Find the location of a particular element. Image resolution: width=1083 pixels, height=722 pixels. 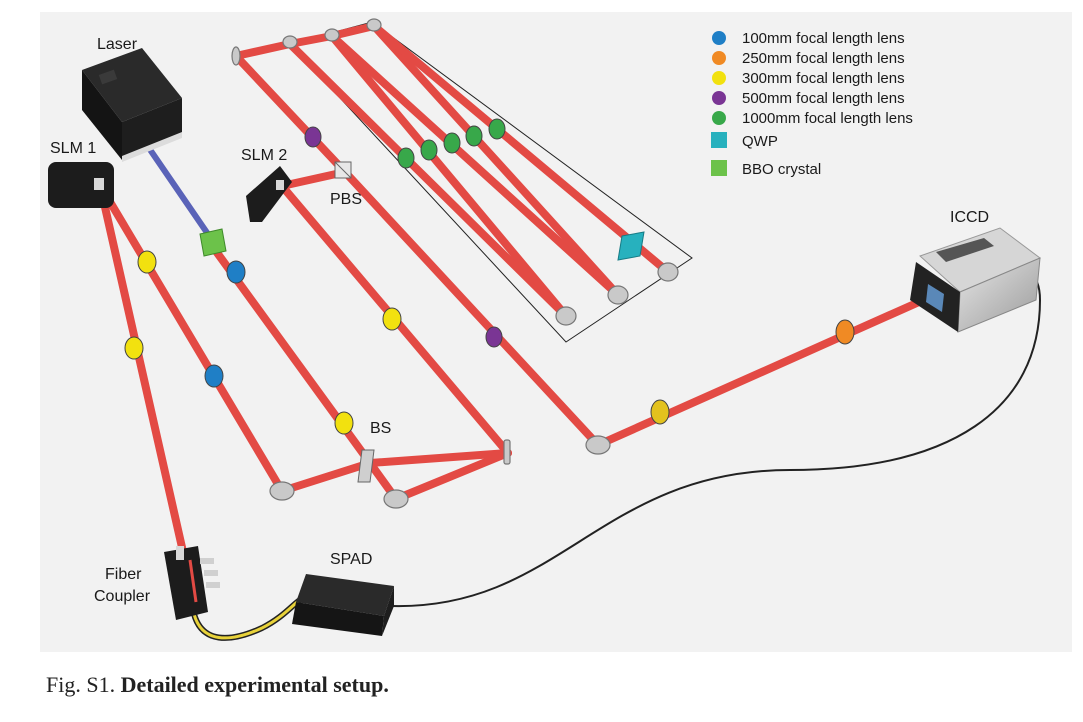

caption-text: Detailed experimental setup. is located at coordinates (254, 684).